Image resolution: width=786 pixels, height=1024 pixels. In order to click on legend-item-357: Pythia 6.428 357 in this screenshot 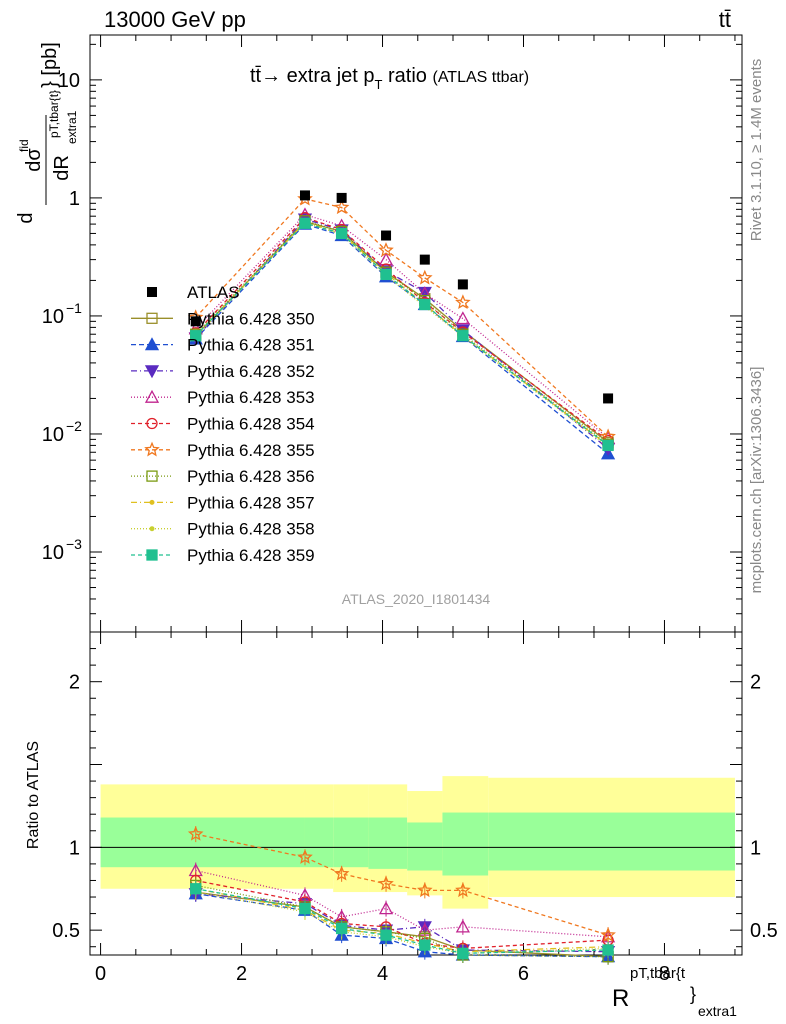, I will do `click(223, 502)`.